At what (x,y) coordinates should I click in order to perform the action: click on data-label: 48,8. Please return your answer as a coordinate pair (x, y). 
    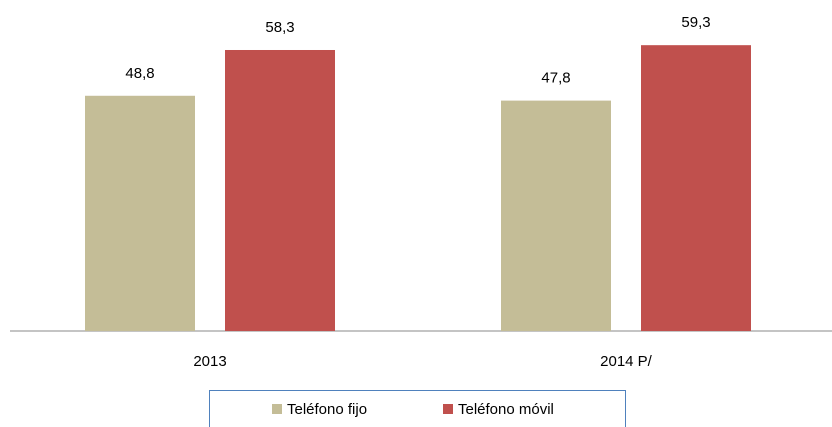
    Looking at the image, I should click on (139, 73).